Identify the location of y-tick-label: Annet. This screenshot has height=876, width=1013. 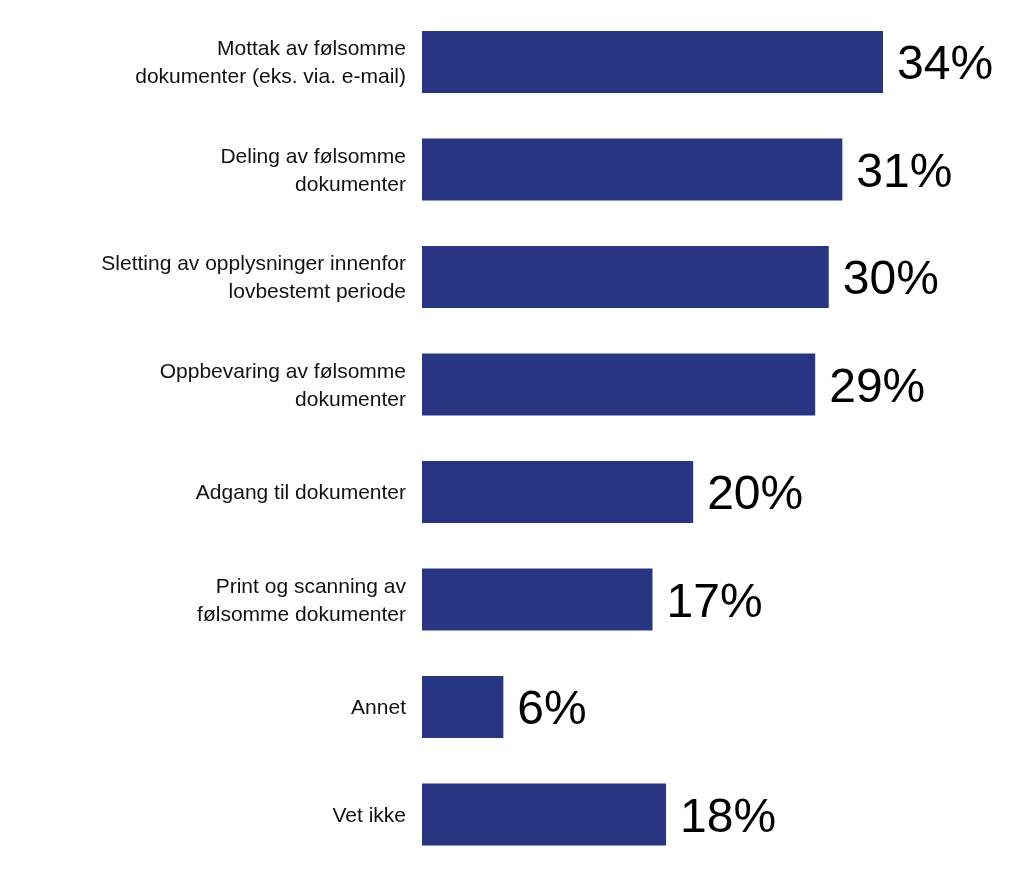
(379, 707).